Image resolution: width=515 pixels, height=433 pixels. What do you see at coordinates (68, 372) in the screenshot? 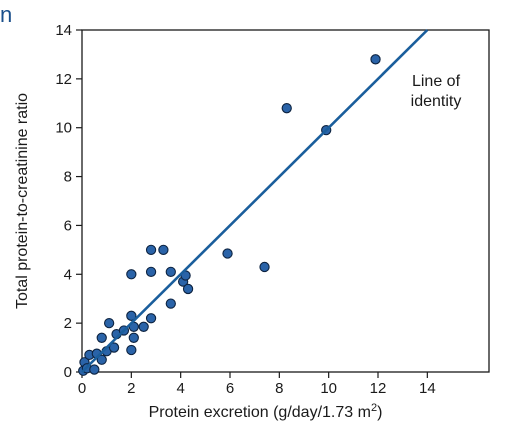
I see `y-tick-label: 0` at bounding box center [68, 372].